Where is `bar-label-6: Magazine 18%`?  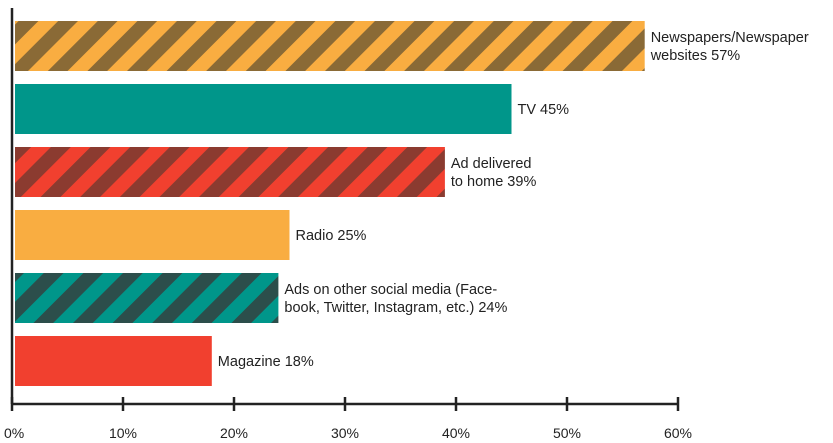
bar-label-6: Magazine 18% is located at coordinates (266, 362).